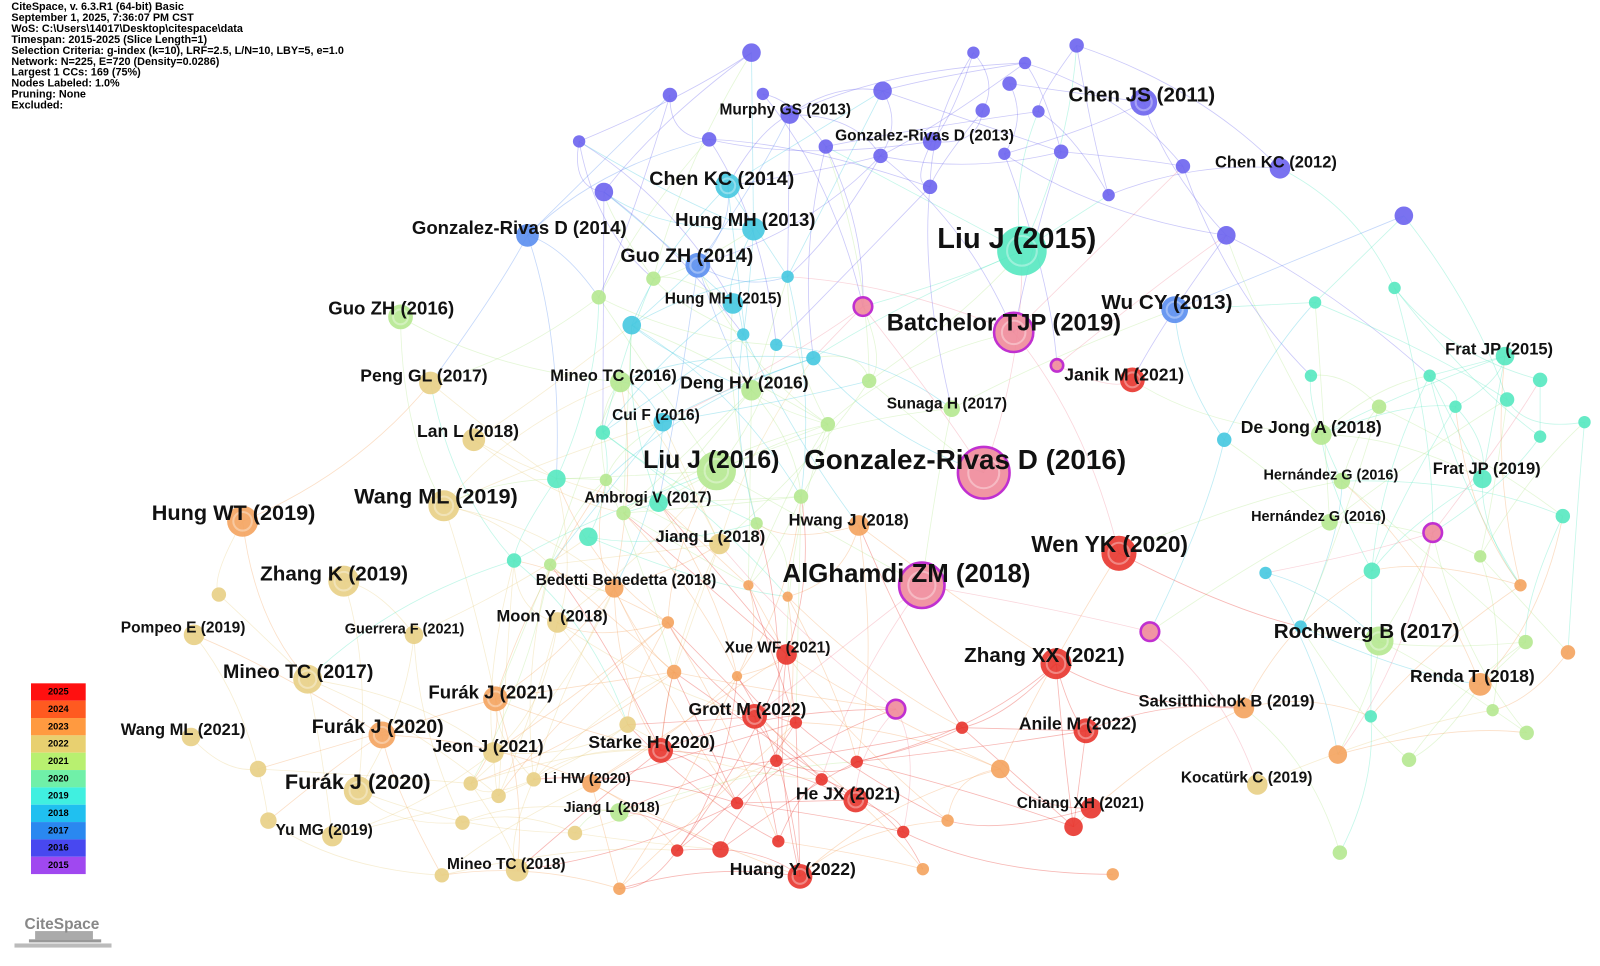  Describe the element at coordinates (711, 460) in the screenshot. I see `node-label: Liu J (2016)` at that location.